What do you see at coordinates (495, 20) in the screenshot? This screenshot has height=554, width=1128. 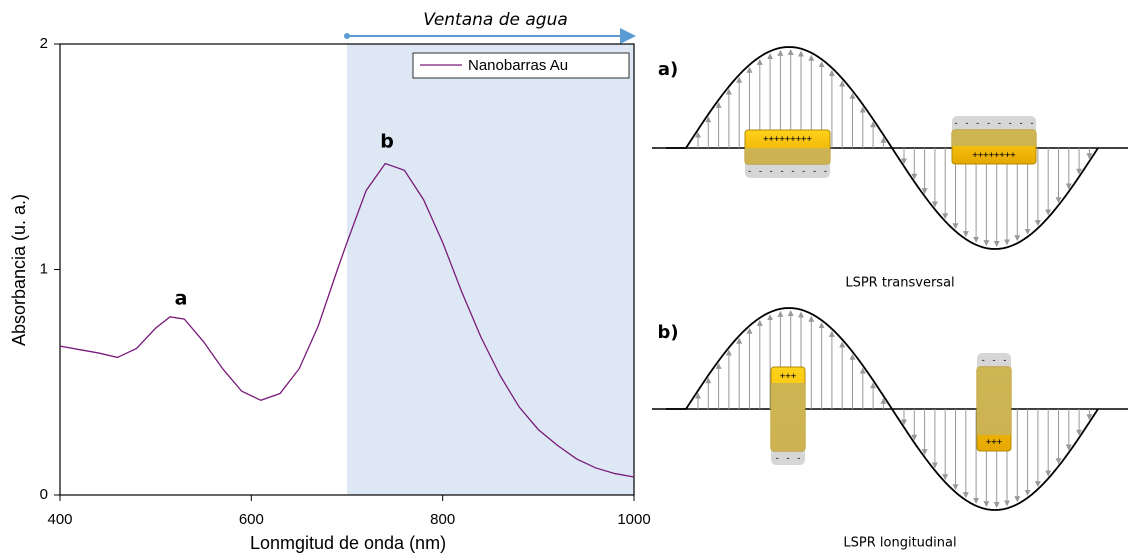 I see `window-label: Ventana de agua` at bounding box center [495, 20].